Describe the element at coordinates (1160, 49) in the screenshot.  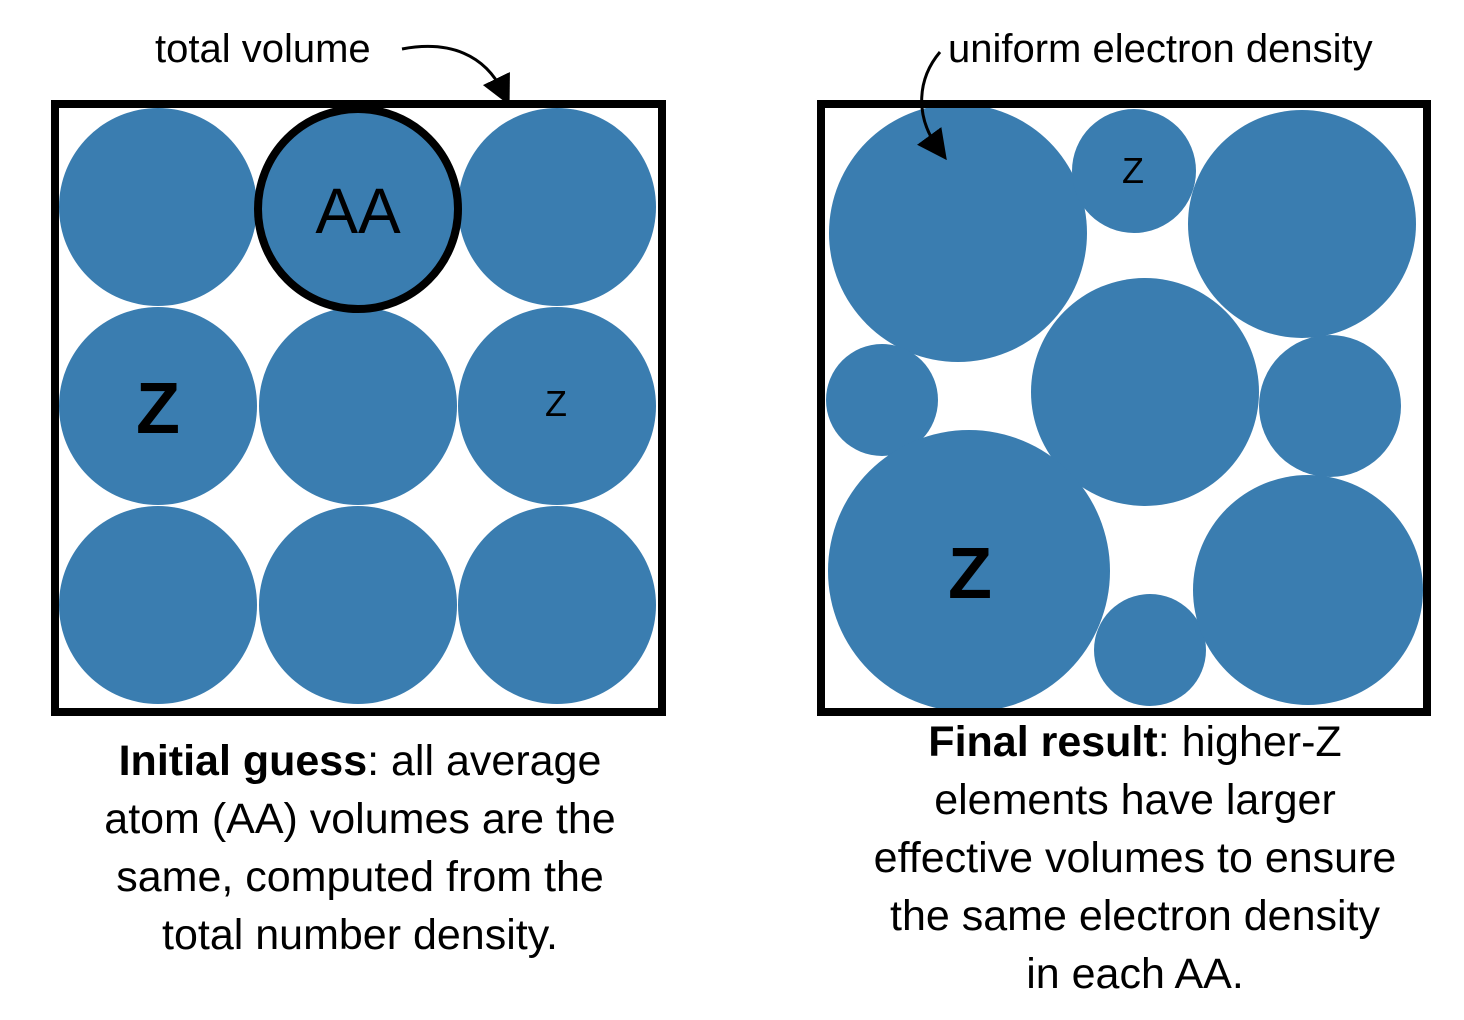
I see `uniform-density-annotation: uniform electron density` at that location.